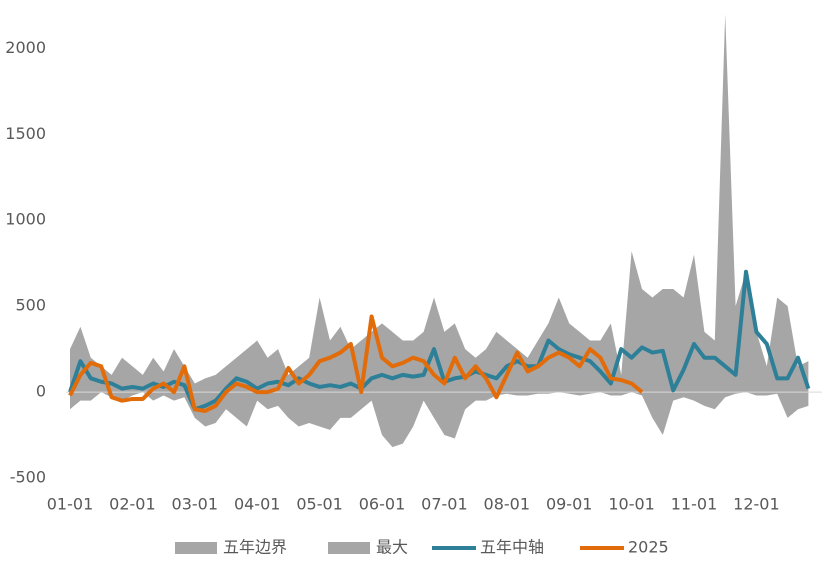 The height and width of the screenshot is (564, 832). Describe the element at coordinates (25, 219) in the screenshot. I see `y-tick-label: 1000` at that location.